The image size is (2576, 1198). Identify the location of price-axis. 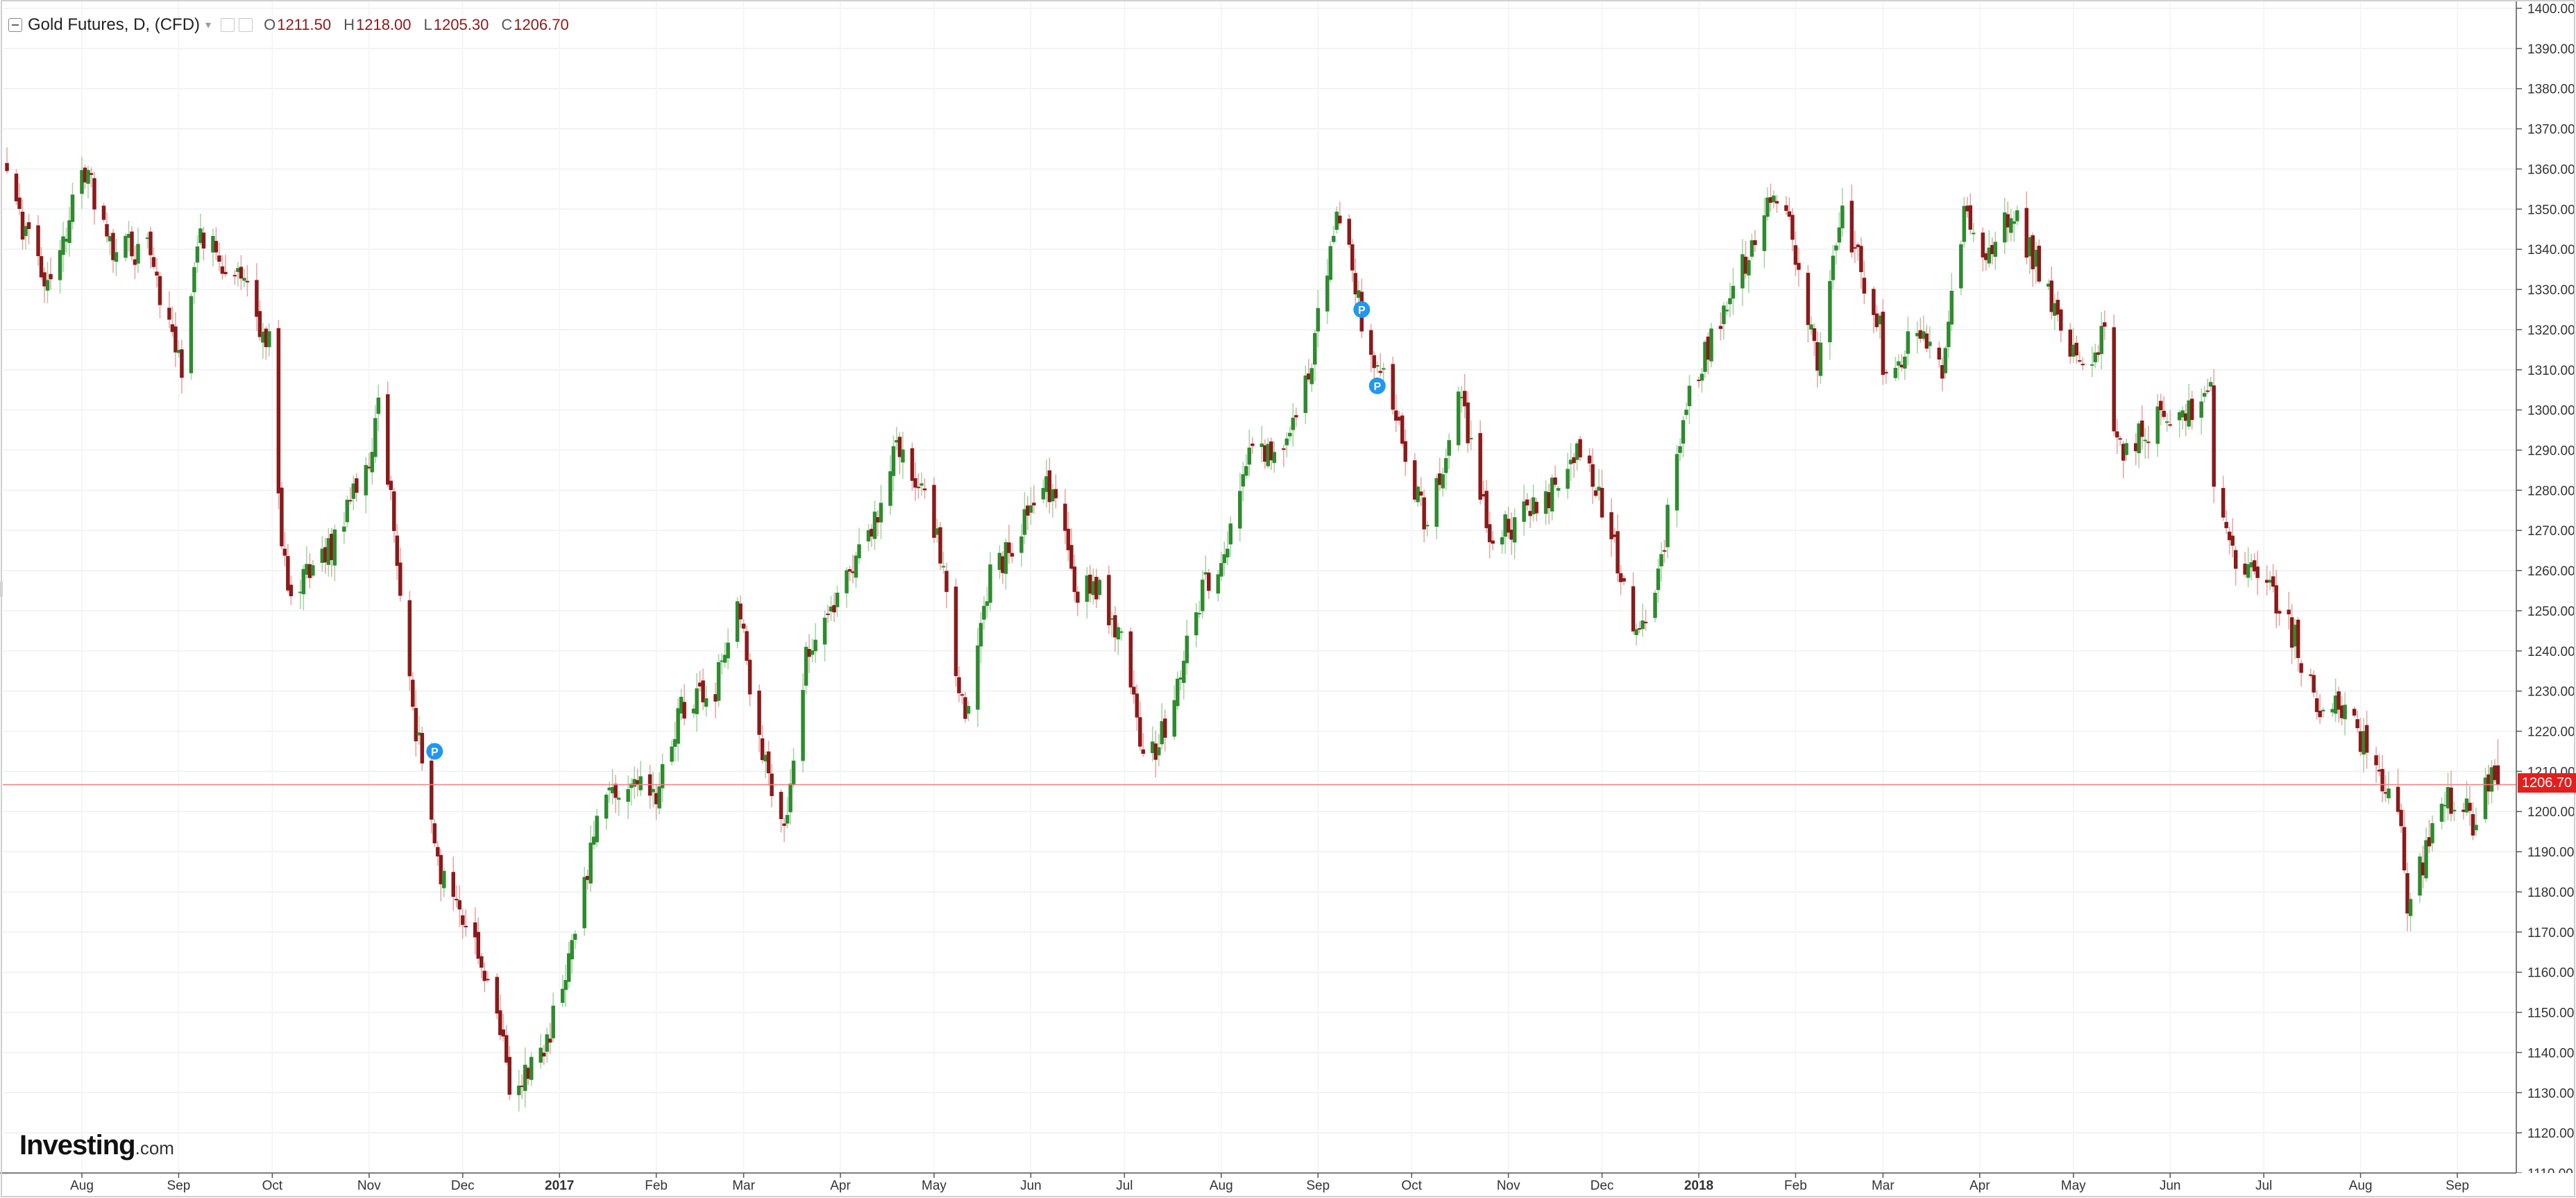
(2546, 586).